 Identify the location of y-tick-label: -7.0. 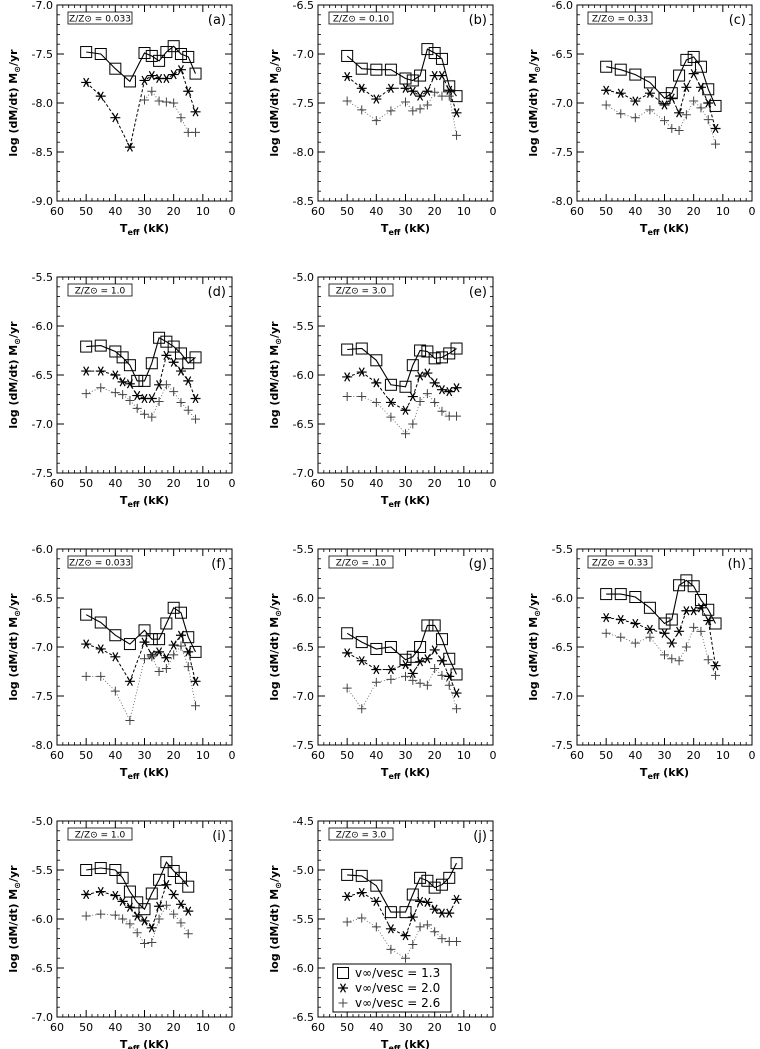
(303, 54).